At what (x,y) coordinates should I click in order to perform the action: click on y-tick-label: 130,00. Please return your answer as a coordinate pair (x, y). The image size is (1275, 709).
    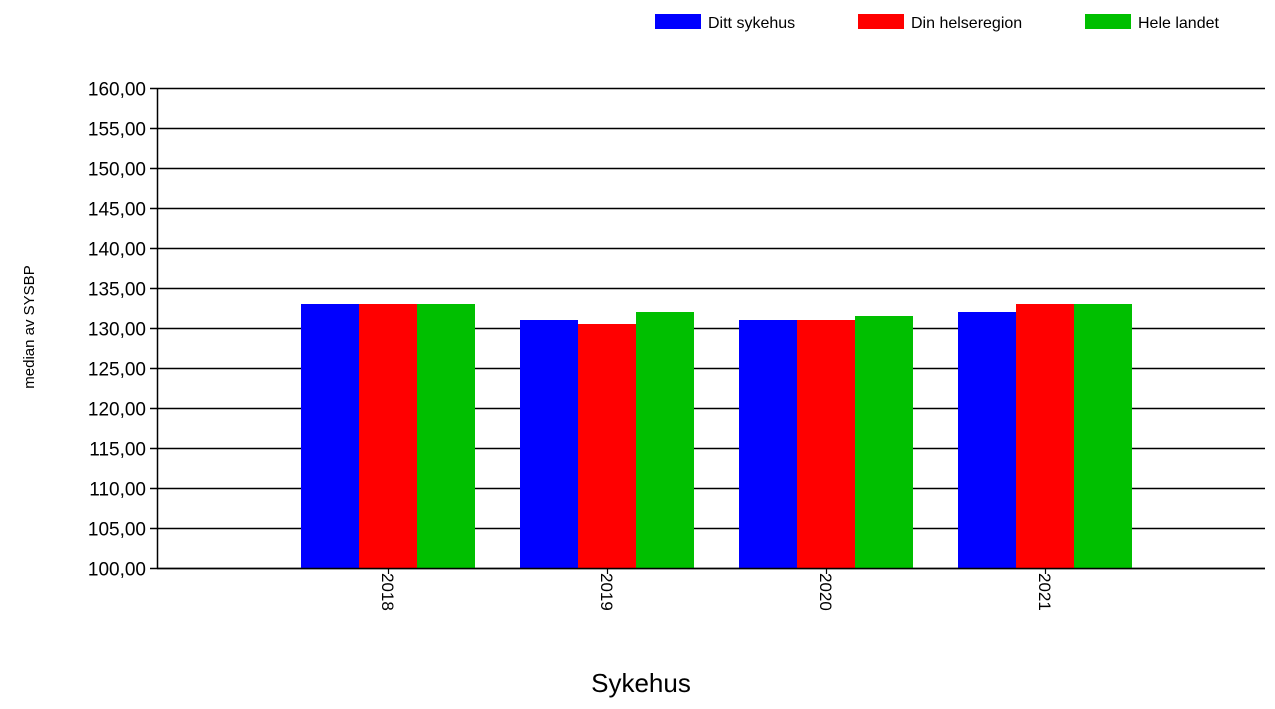
    Looking at the image, I should click on (117, 330).